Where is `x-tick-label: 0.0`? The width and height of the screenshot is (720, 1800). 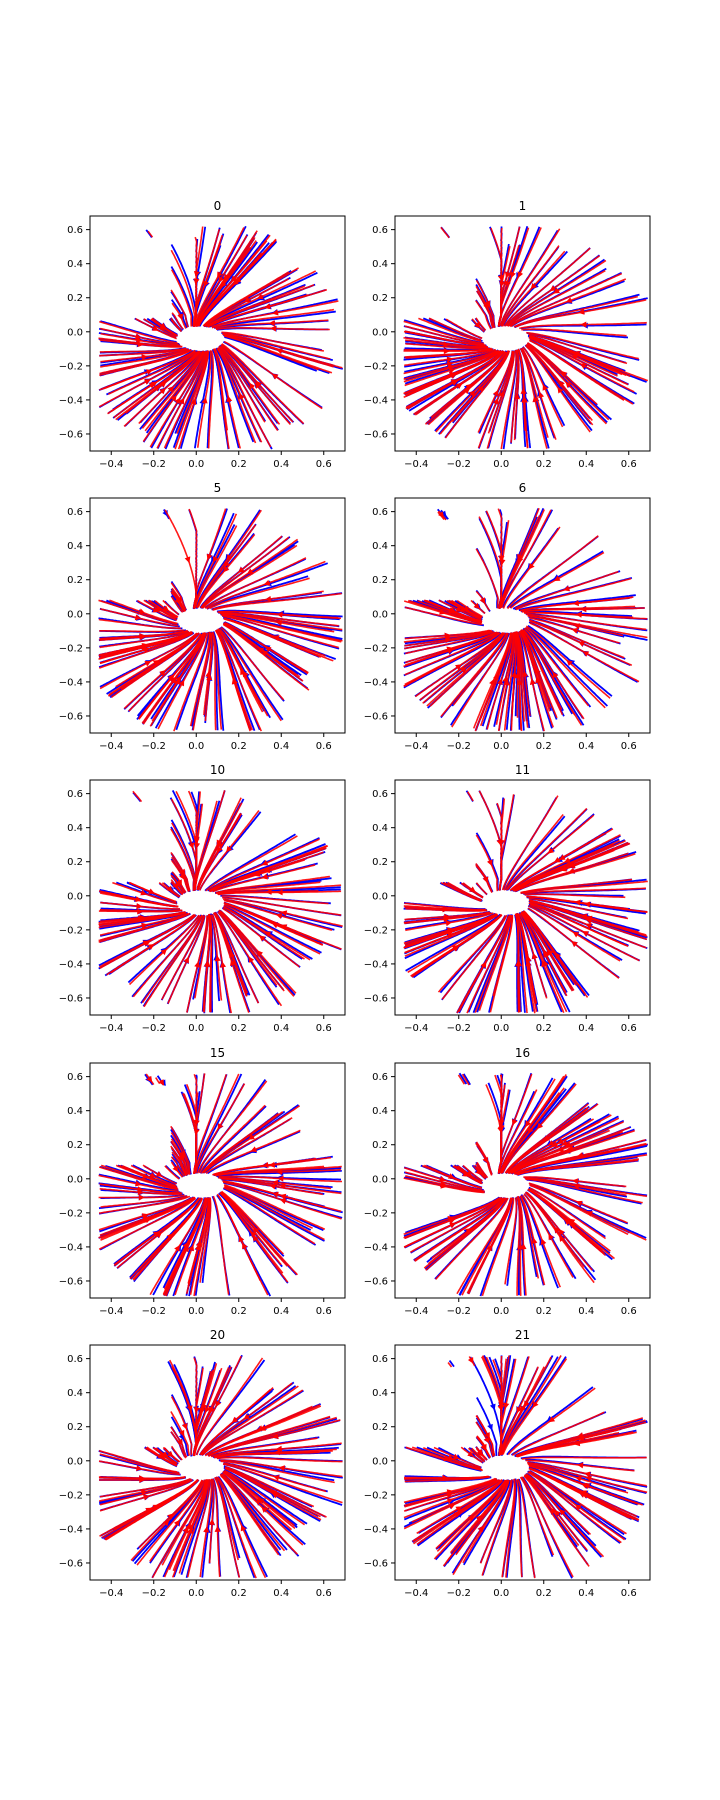
x-tick-label: 0.0 is located at coordinates (501, 464).